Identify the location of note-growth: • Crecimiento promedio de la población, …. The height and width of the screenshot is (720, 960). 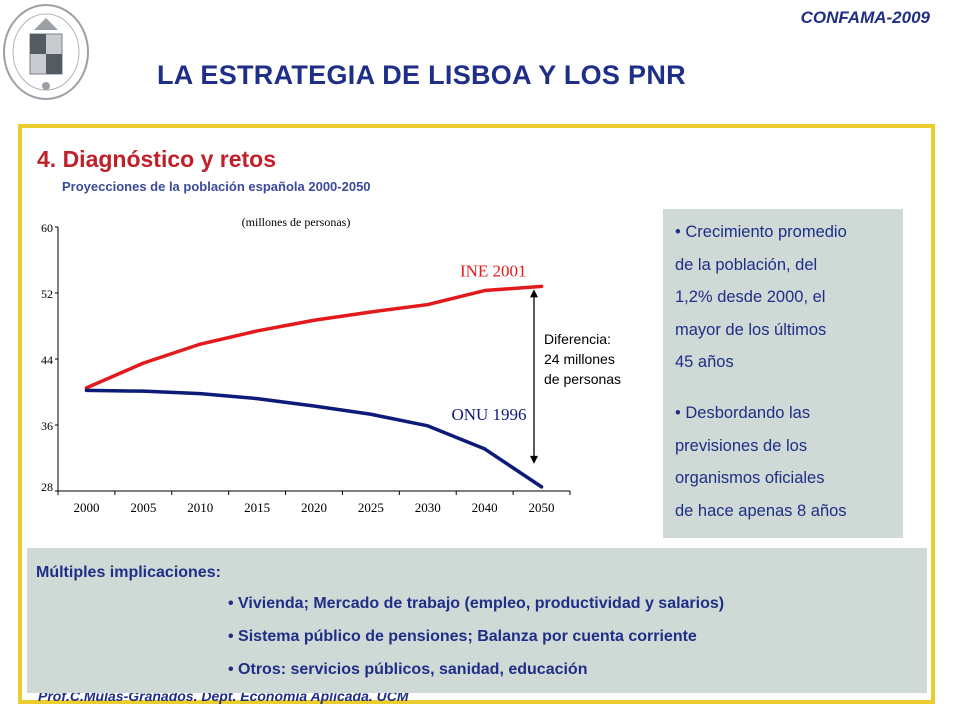
(778, 297).